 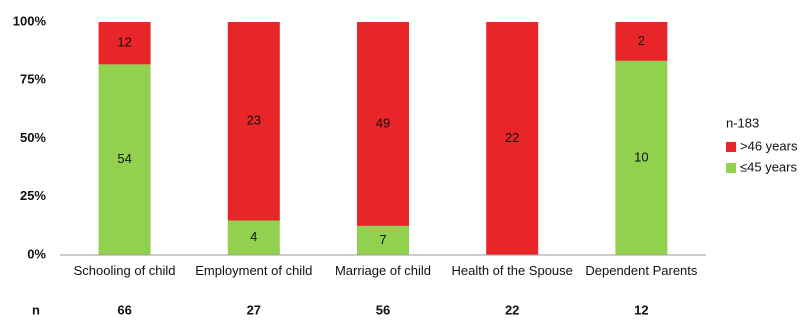 I want to click on data-label: 22, so click(x=512, y=137).